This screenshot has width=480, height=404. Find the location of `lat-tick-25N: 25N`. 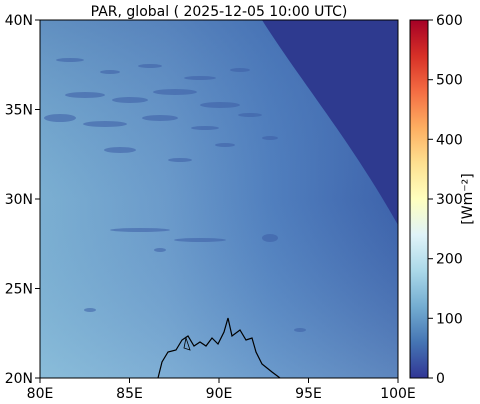

lat-tick-25N: 25N is located at coordinates (19, 290).